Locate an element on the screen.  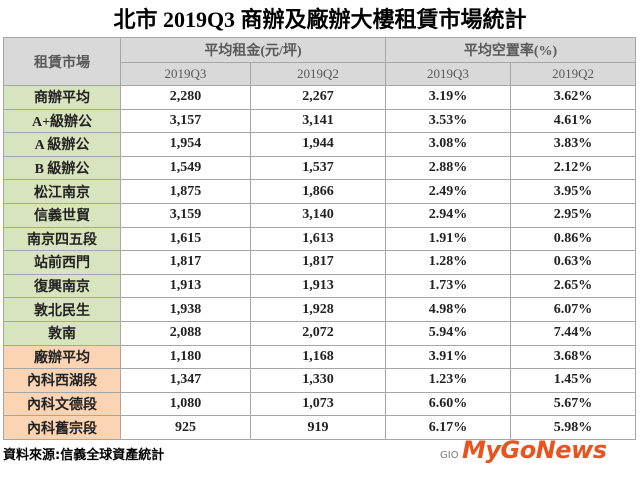
cell: 3.53% is located at coordinates (448, 121).